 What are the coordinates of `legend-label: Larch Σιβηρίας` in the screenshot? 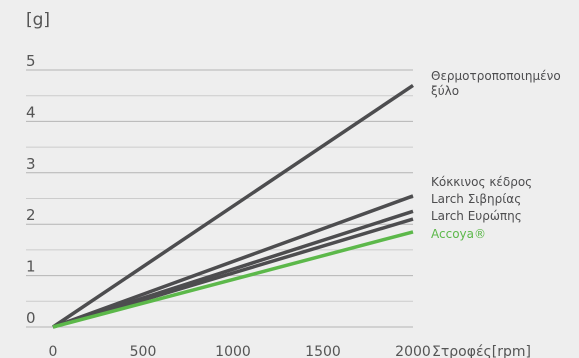 It's located at (476, 199).